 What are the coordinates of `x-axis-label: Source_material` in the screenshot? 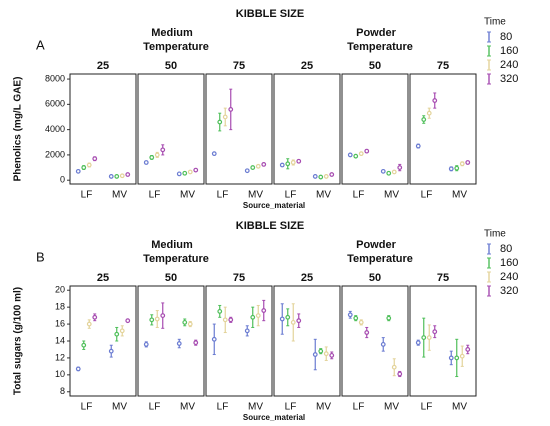 It's located at (274, 417).